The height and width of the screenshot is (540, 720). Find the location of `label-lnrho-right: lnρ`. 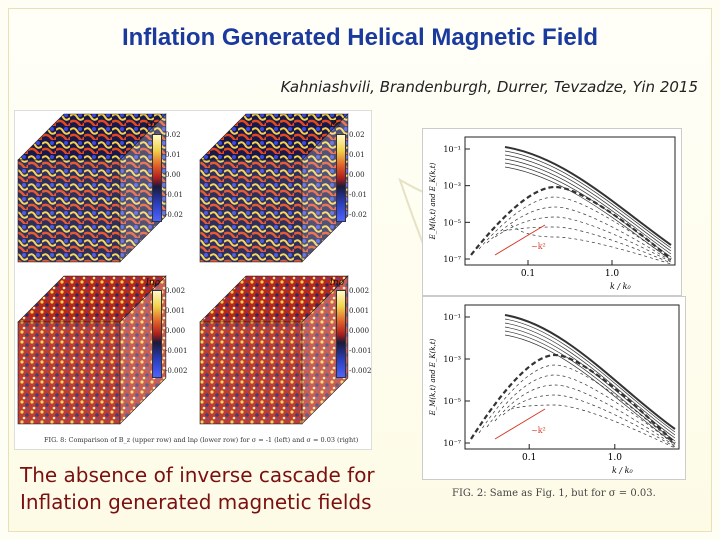

label-lnrho-right: lnρ is located at coordinates (337, 283).